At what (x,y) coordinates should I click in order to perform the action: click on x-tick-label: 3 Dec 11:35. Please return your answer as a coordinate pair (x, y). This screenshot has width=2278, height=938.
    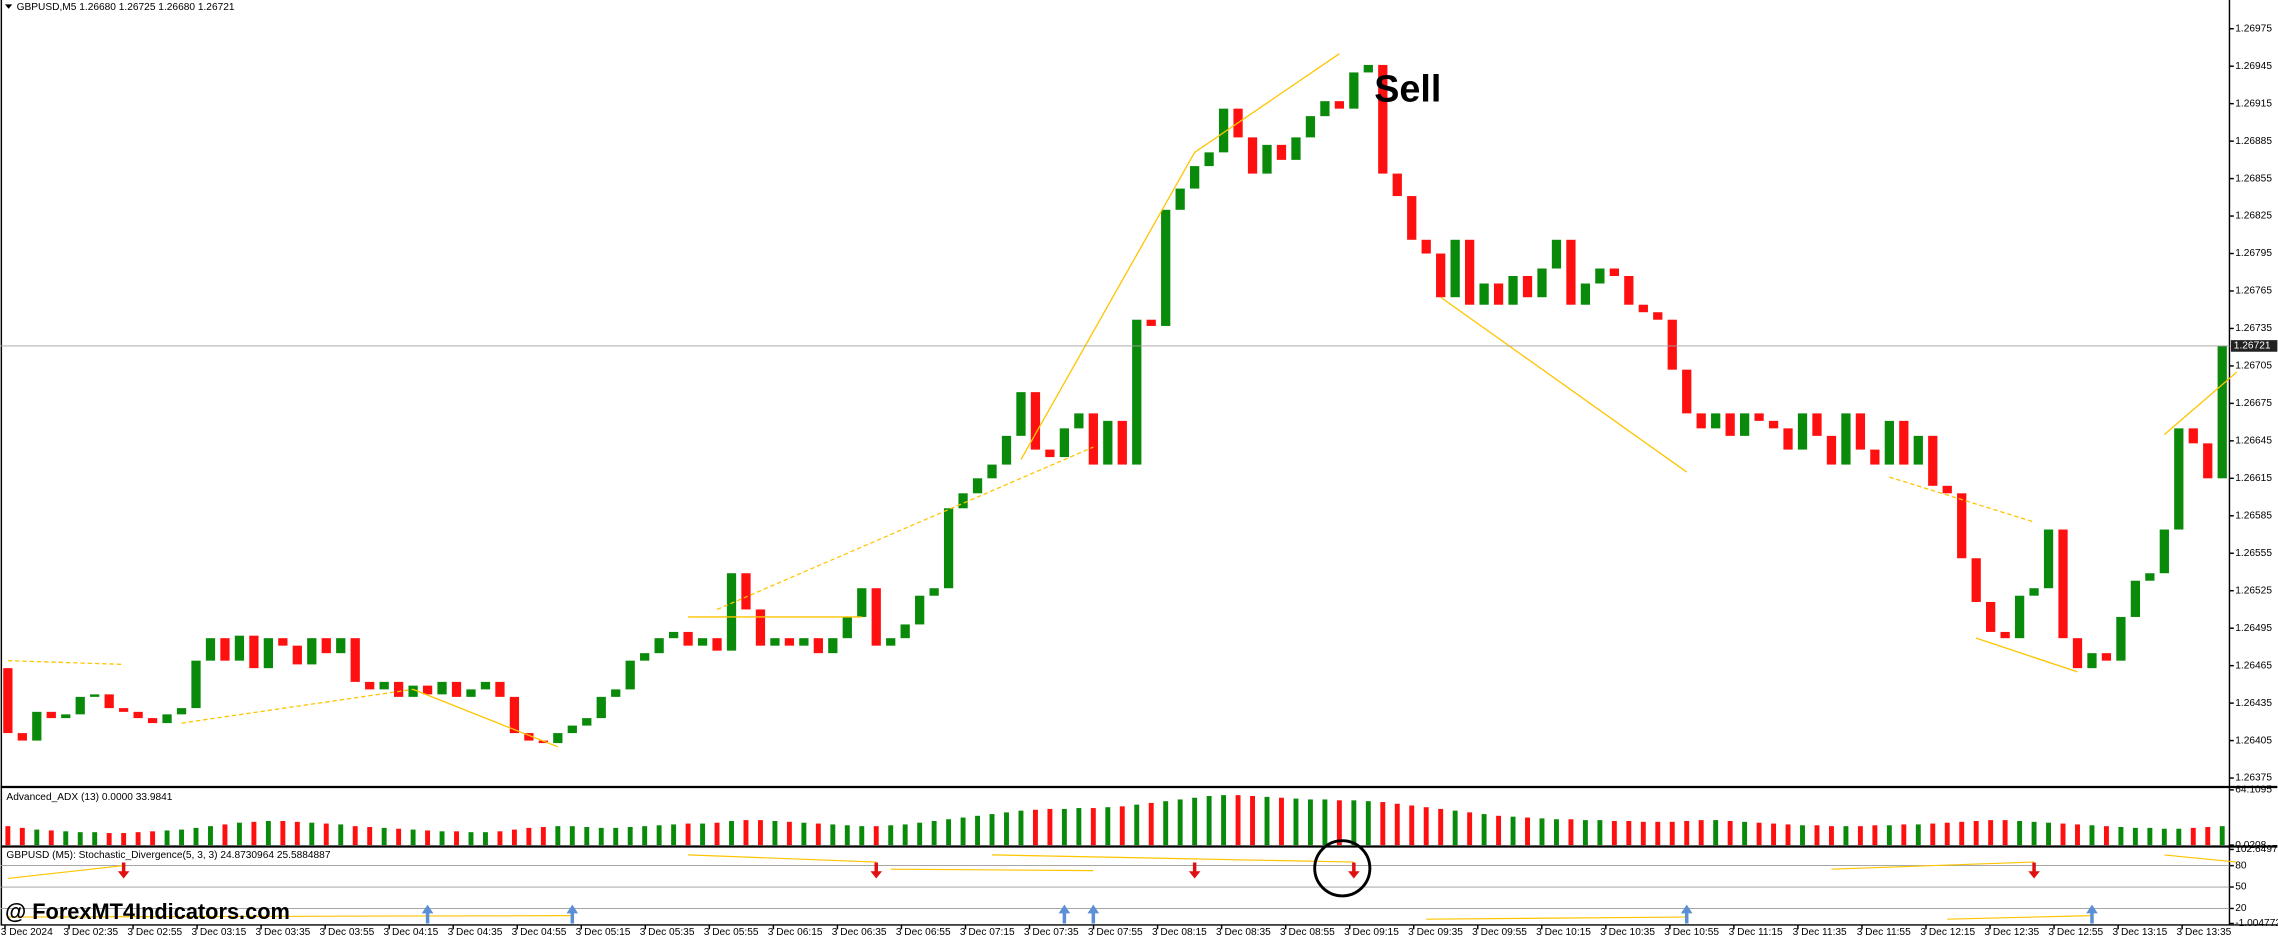
    Looking at the image, I should click on (1820, 932).